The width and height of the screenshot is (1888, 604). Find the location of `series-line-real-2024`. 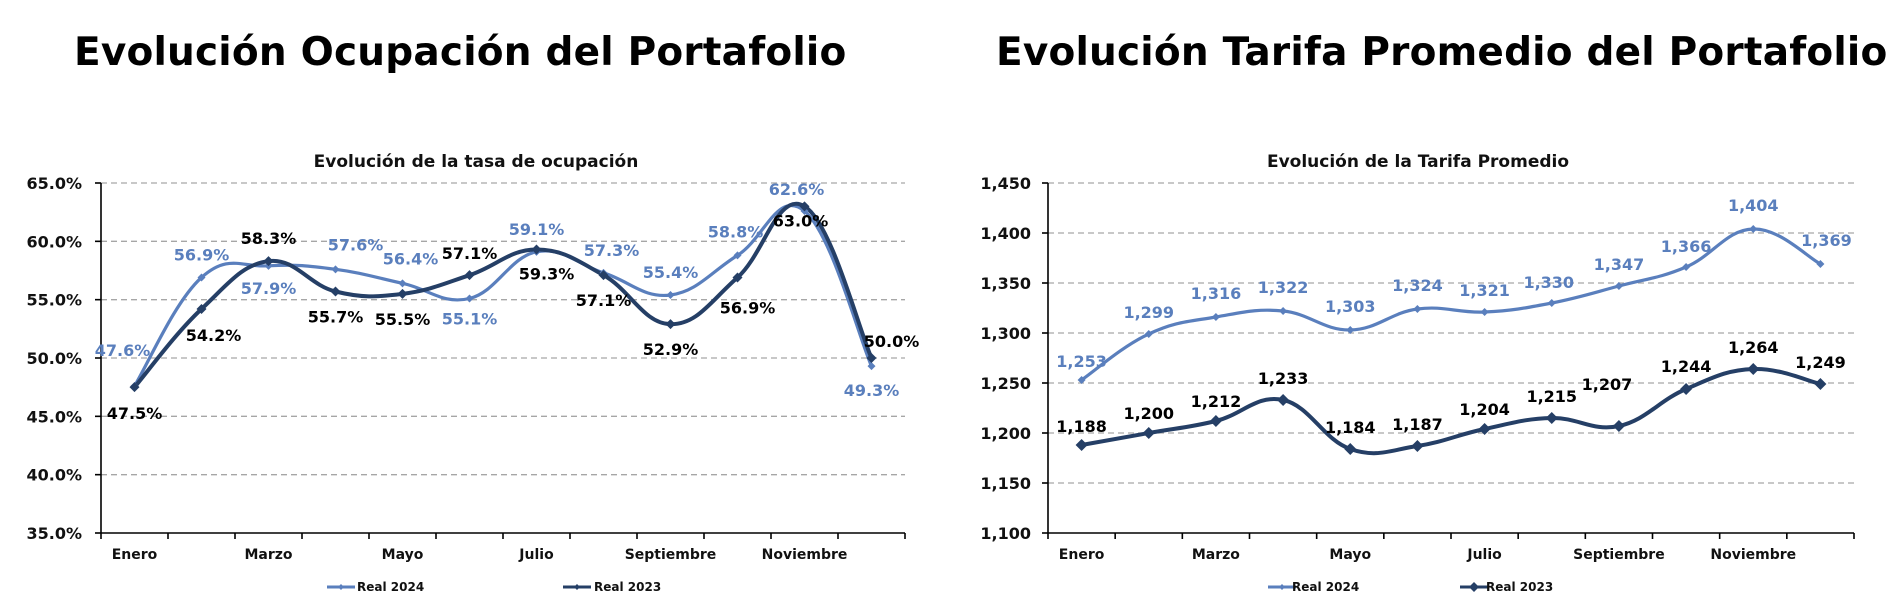

series-line-real-2024 is located at coordinates (1451, 304).